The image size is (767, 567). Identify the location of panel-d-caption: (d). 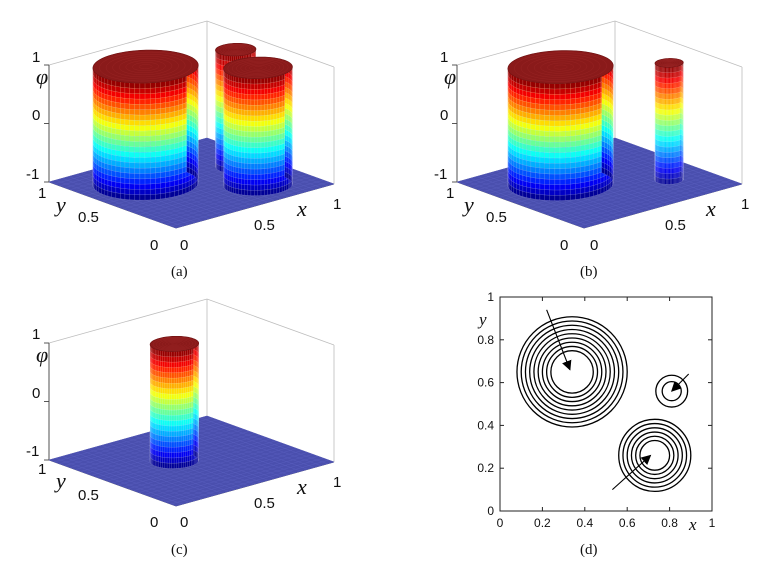
(589, 550).